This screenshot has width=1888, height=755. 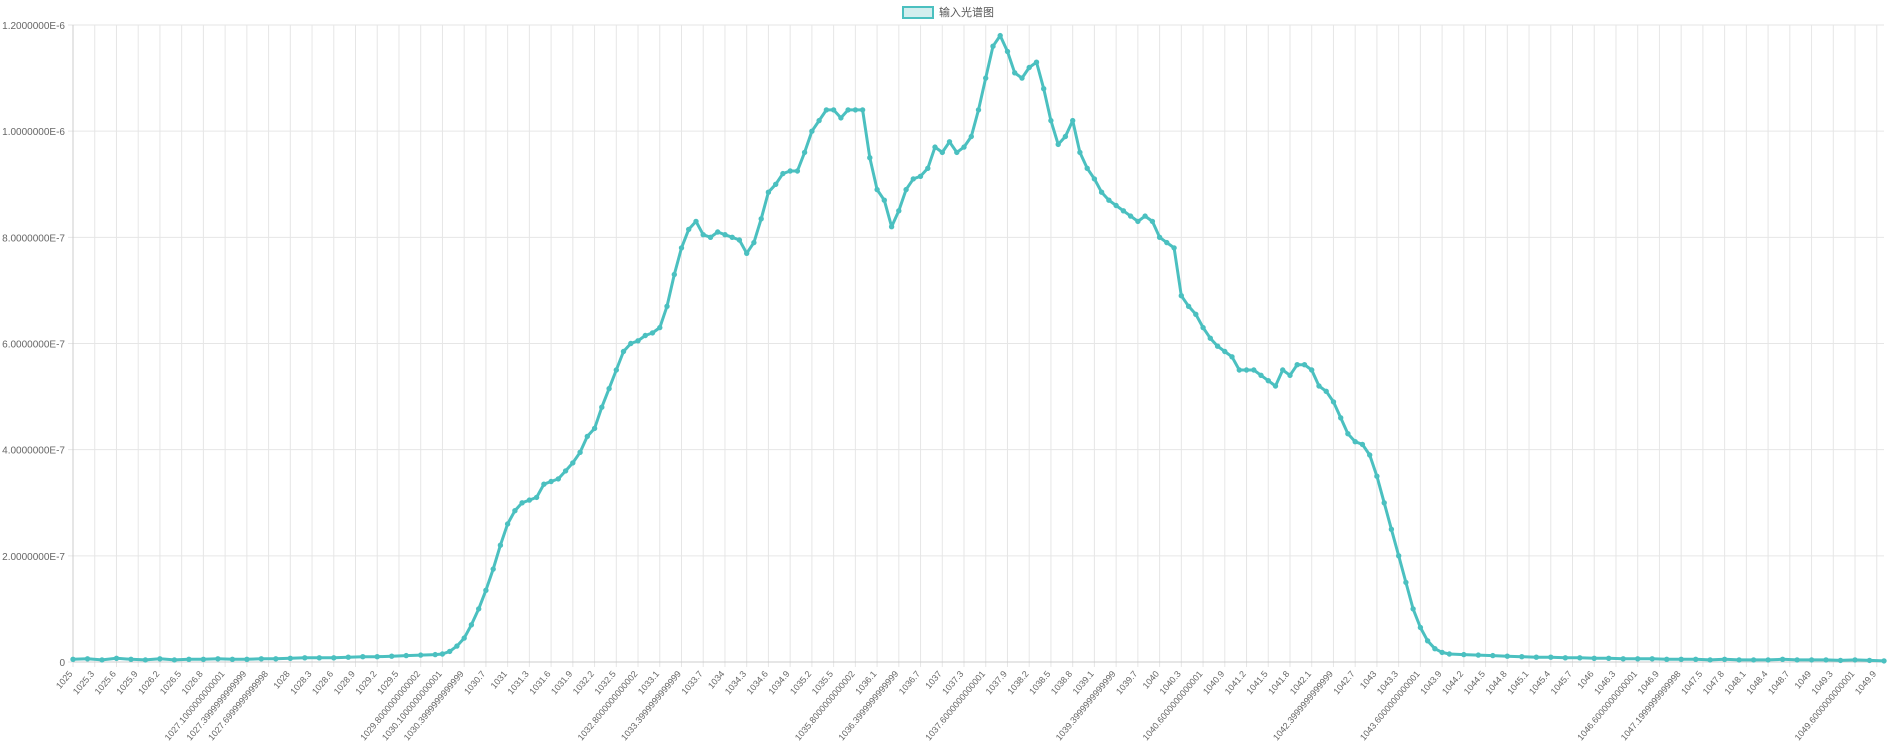 I want to click on legend-swatch, so click(x=918, y=12).